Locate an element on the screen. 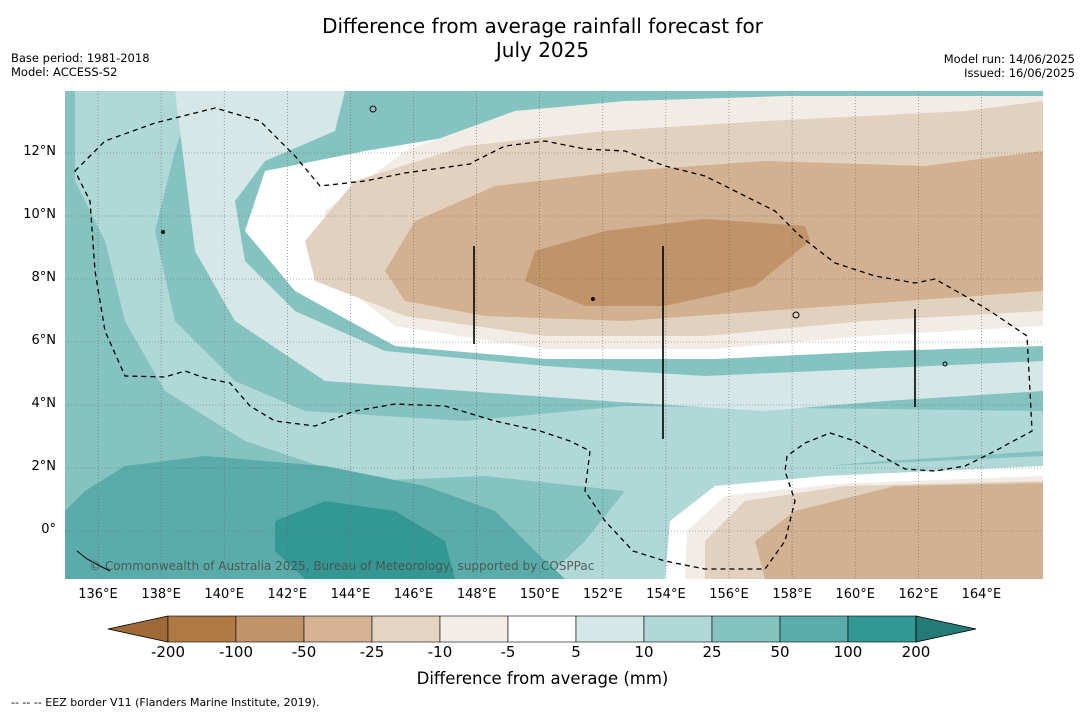  colorbar is located at coordinates (542, 629).